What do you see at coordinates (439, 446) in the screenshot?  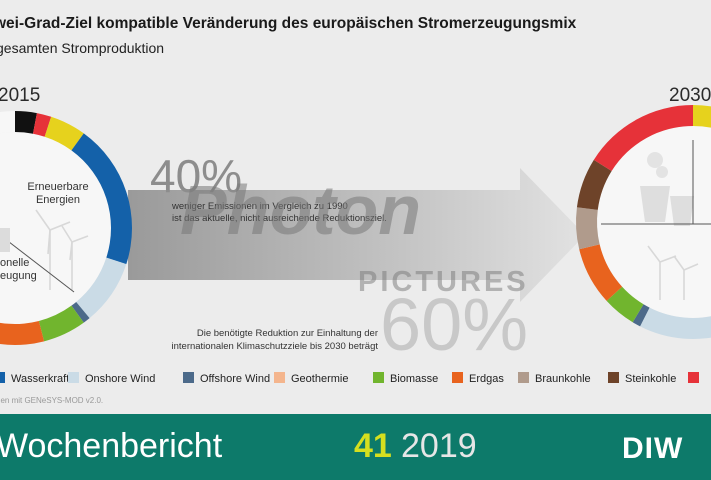 I see `issue-year: 2019` at bounding box center [439, 446].